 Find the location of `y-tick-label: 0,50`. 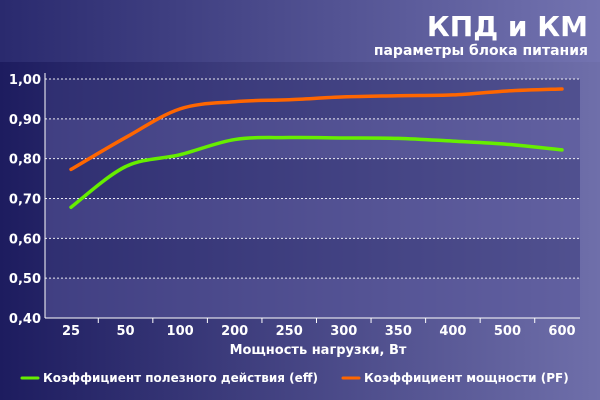

y-tick-label: 0,50 is located at coordinates (25, 279).